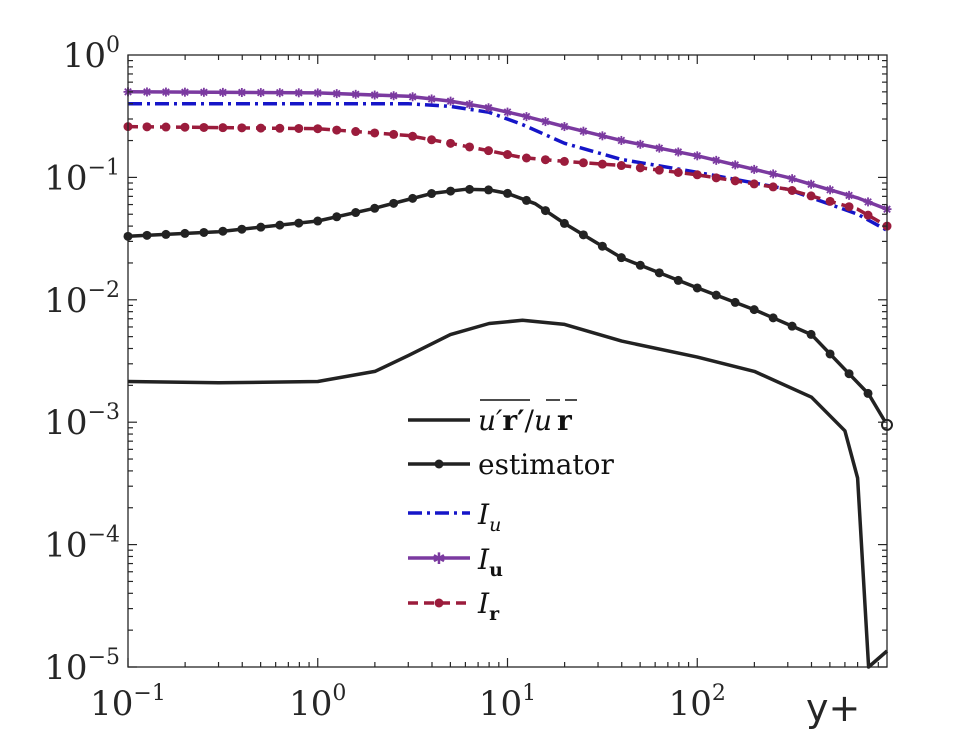  I want to click on x-tick-label: 101, so click(507, 702).